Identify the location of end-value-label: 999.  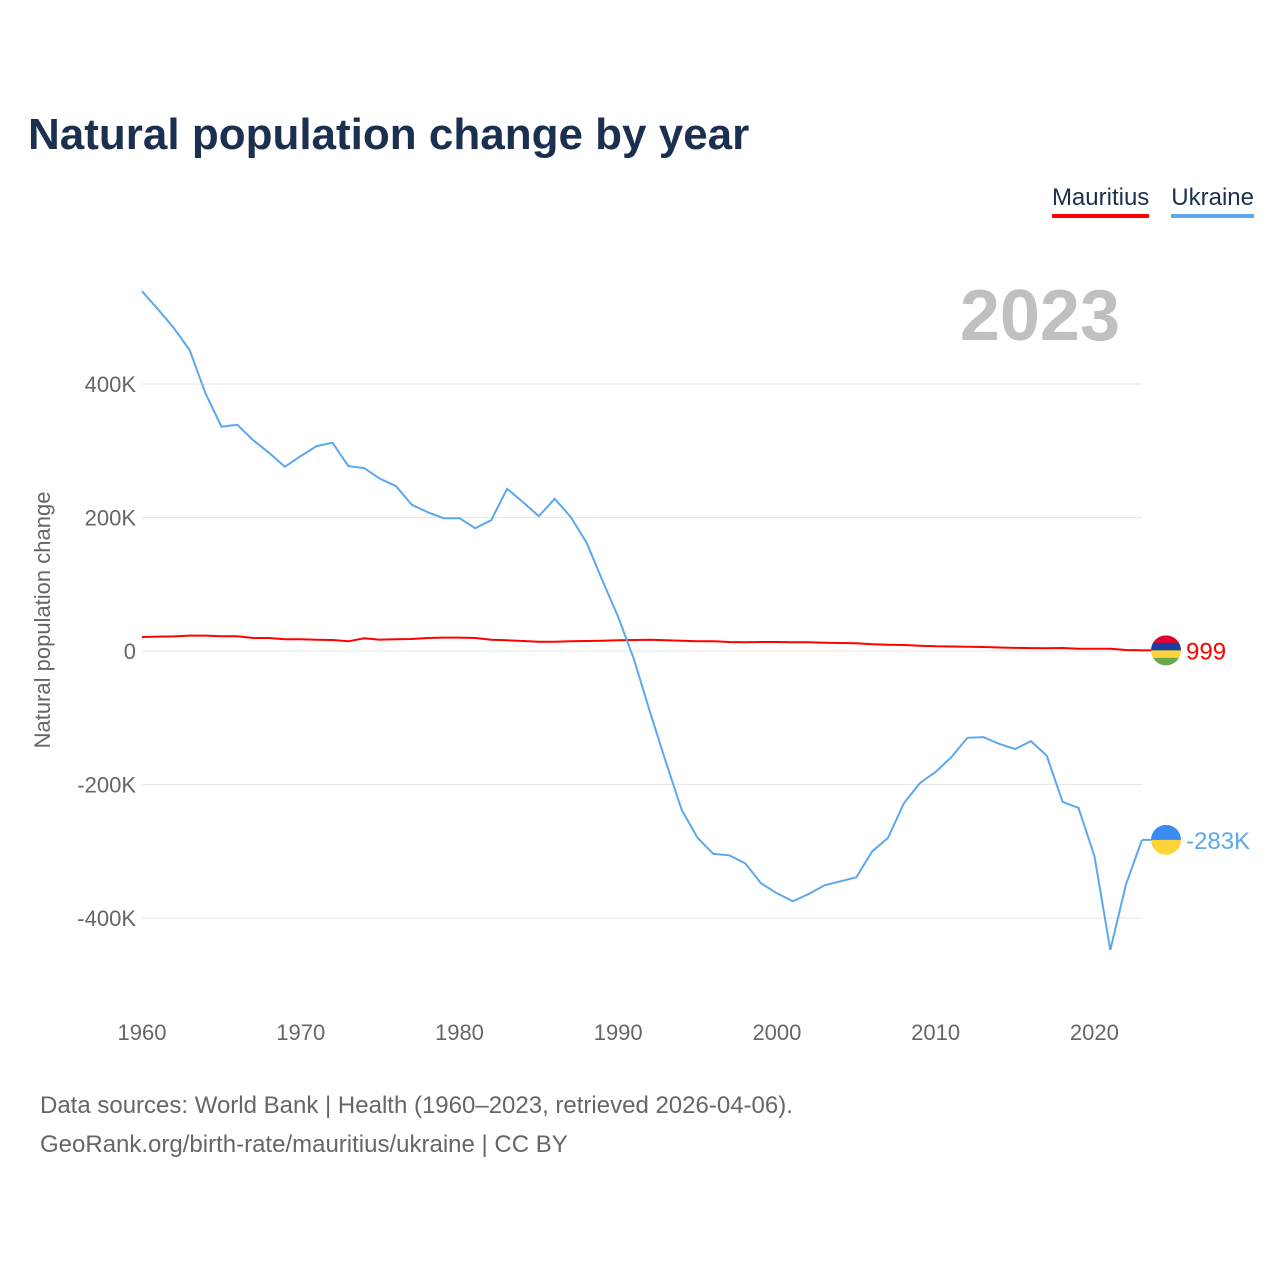
(1206, 651).